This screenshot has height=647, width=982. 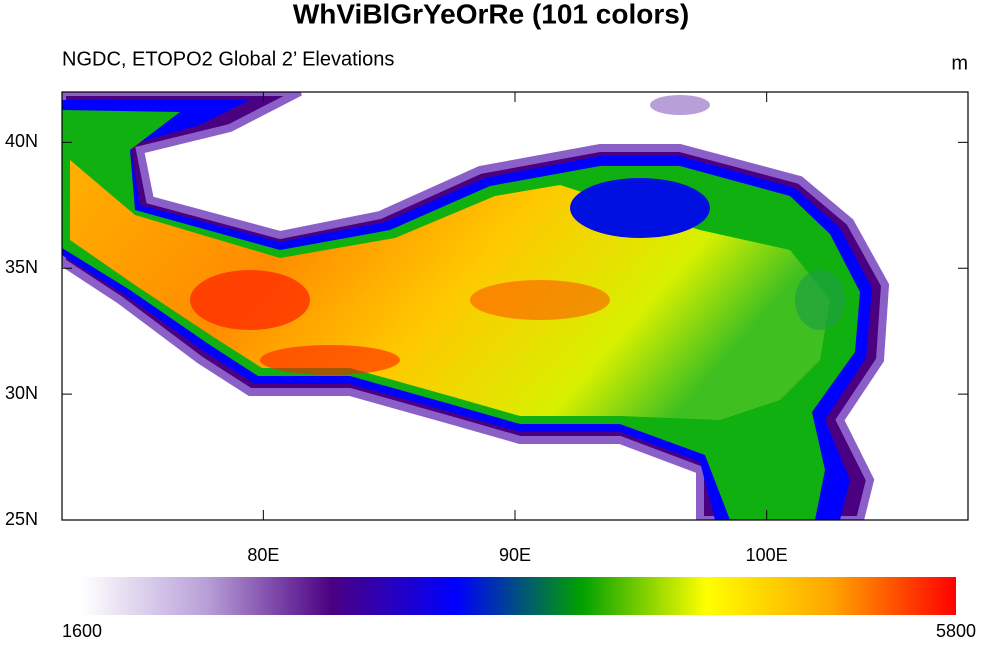 I want to click on colorbar-label: 1600, so click(x=82, y=631).